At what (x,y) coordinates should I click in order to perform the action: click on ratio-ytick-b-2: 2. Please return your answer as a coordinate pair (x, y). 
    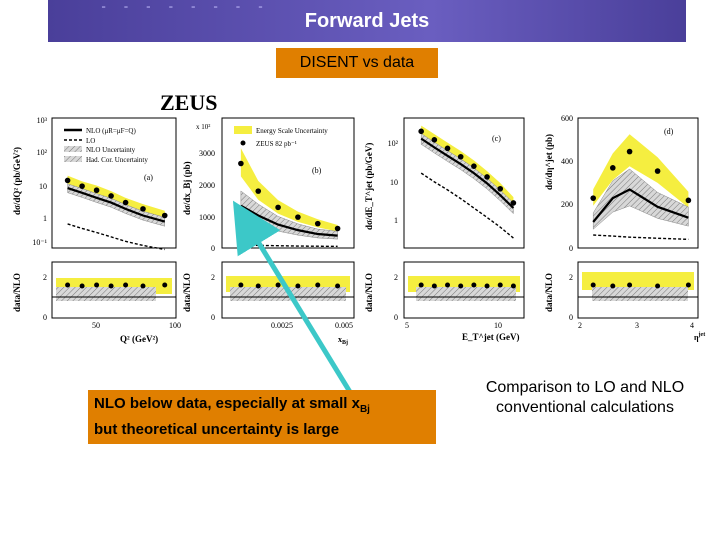
    Looking at the image, I should click on (213, 277).